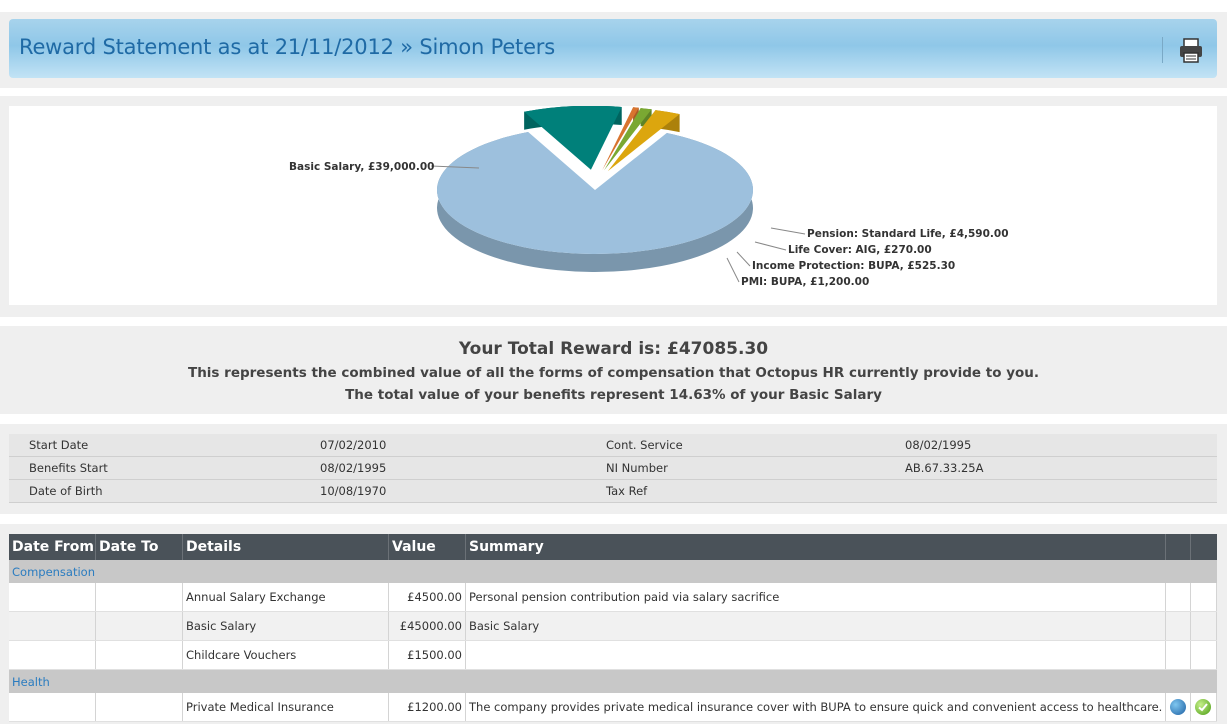  What do you see at coordinates (1162, 50) in the screenshot?
I see `header-divider` at bounding box center [1162, 50].